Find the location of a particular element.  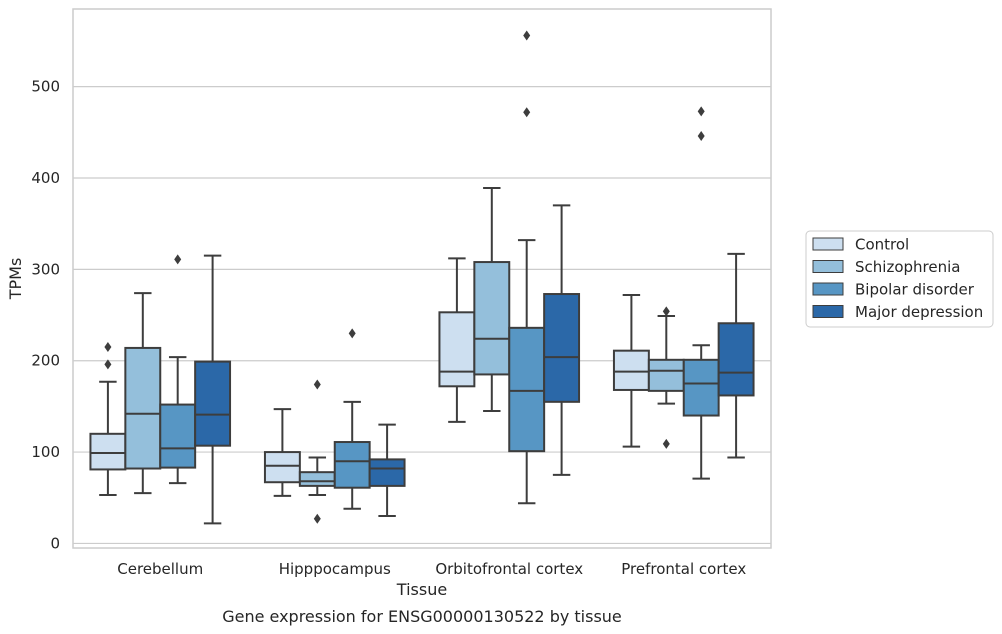

y-tick-labels: 0 100 200 300 400 500 is located at coordinates (45, 315).